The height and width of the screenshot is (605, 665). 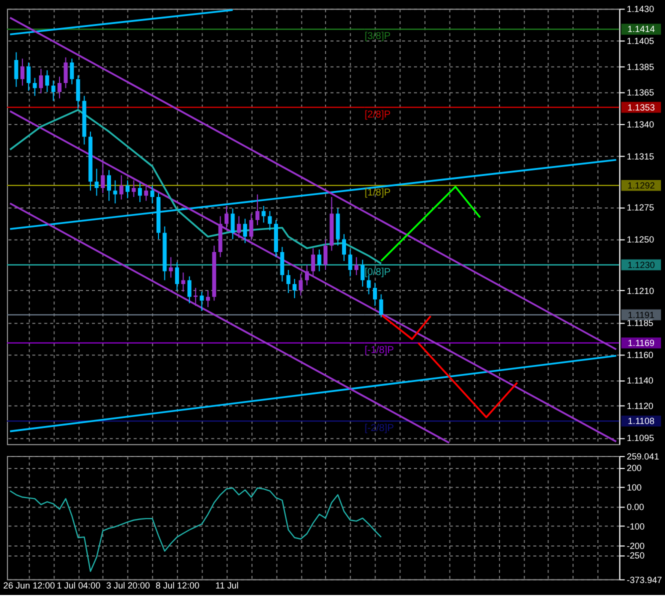 What do you see at coordinates (640, 381) in the screenshot?
I see `y-tick-label: 1.1140` at bounding box center [640, 381].